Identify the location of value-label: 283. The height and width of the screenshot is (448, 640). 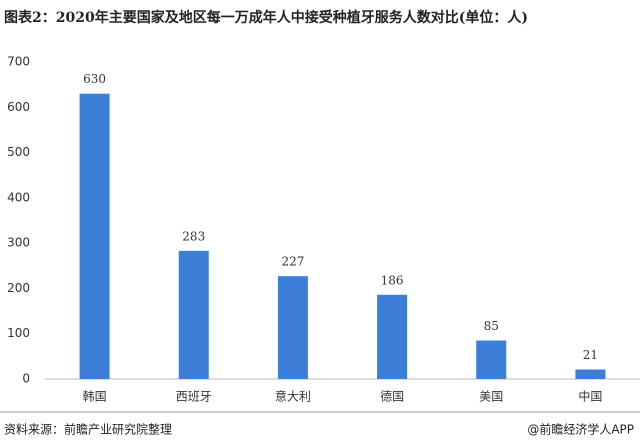
(193, 236).